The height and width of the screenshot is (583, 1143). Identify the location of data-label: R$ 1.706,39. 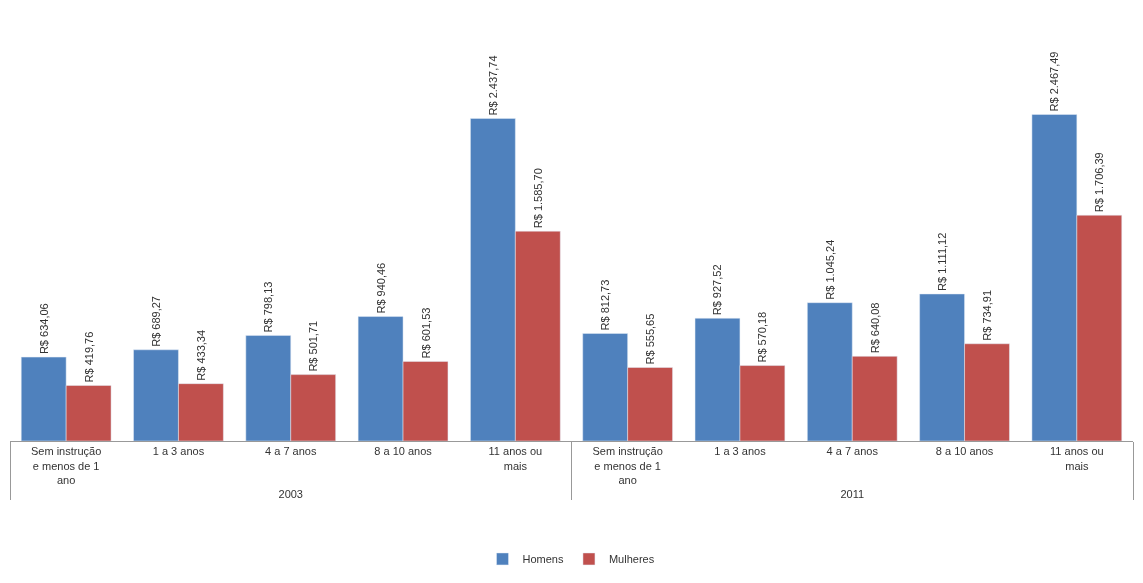
(1099, 182).